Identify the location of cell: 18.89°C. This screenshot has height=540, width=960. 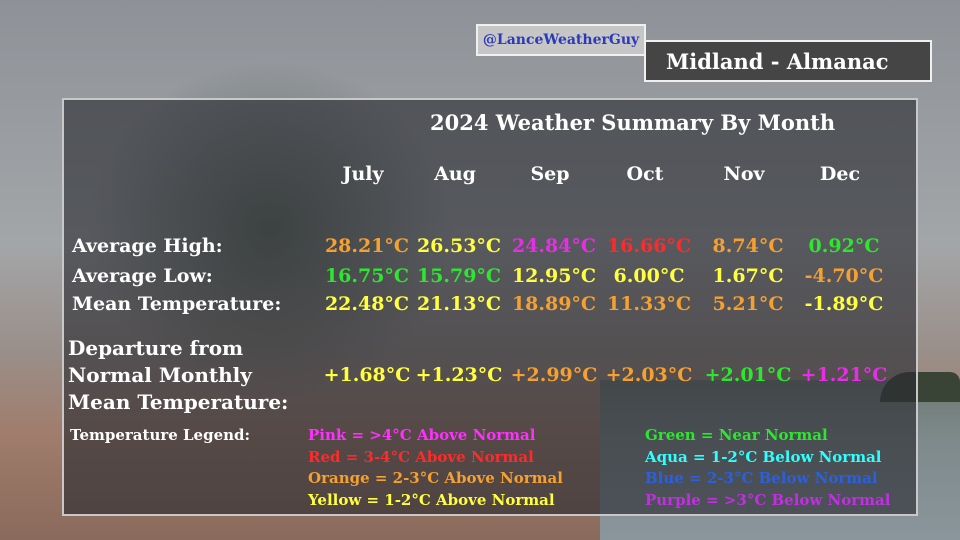
(554, 303).